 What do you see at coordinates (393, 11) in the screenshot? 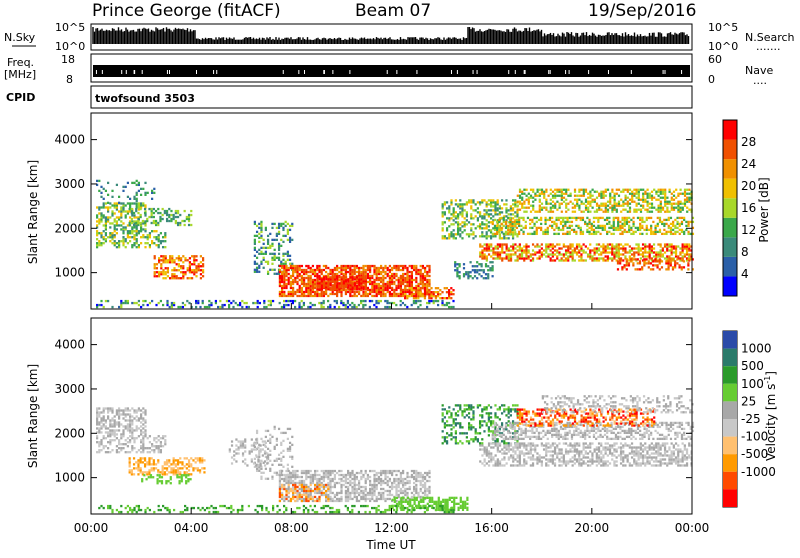
I see `beam-title: Beam 07` at bounding box center [393, 11].